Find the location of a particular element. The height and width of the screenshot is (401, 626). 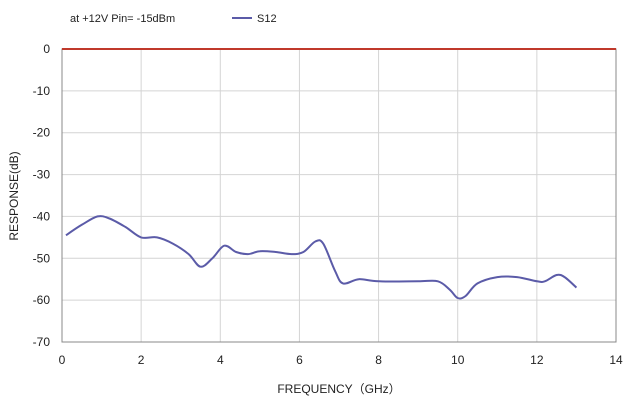

y-axis-ticks: 0 -10 -20 -30 -40 -50 -60 -70 is located at coordinates (42, 195).